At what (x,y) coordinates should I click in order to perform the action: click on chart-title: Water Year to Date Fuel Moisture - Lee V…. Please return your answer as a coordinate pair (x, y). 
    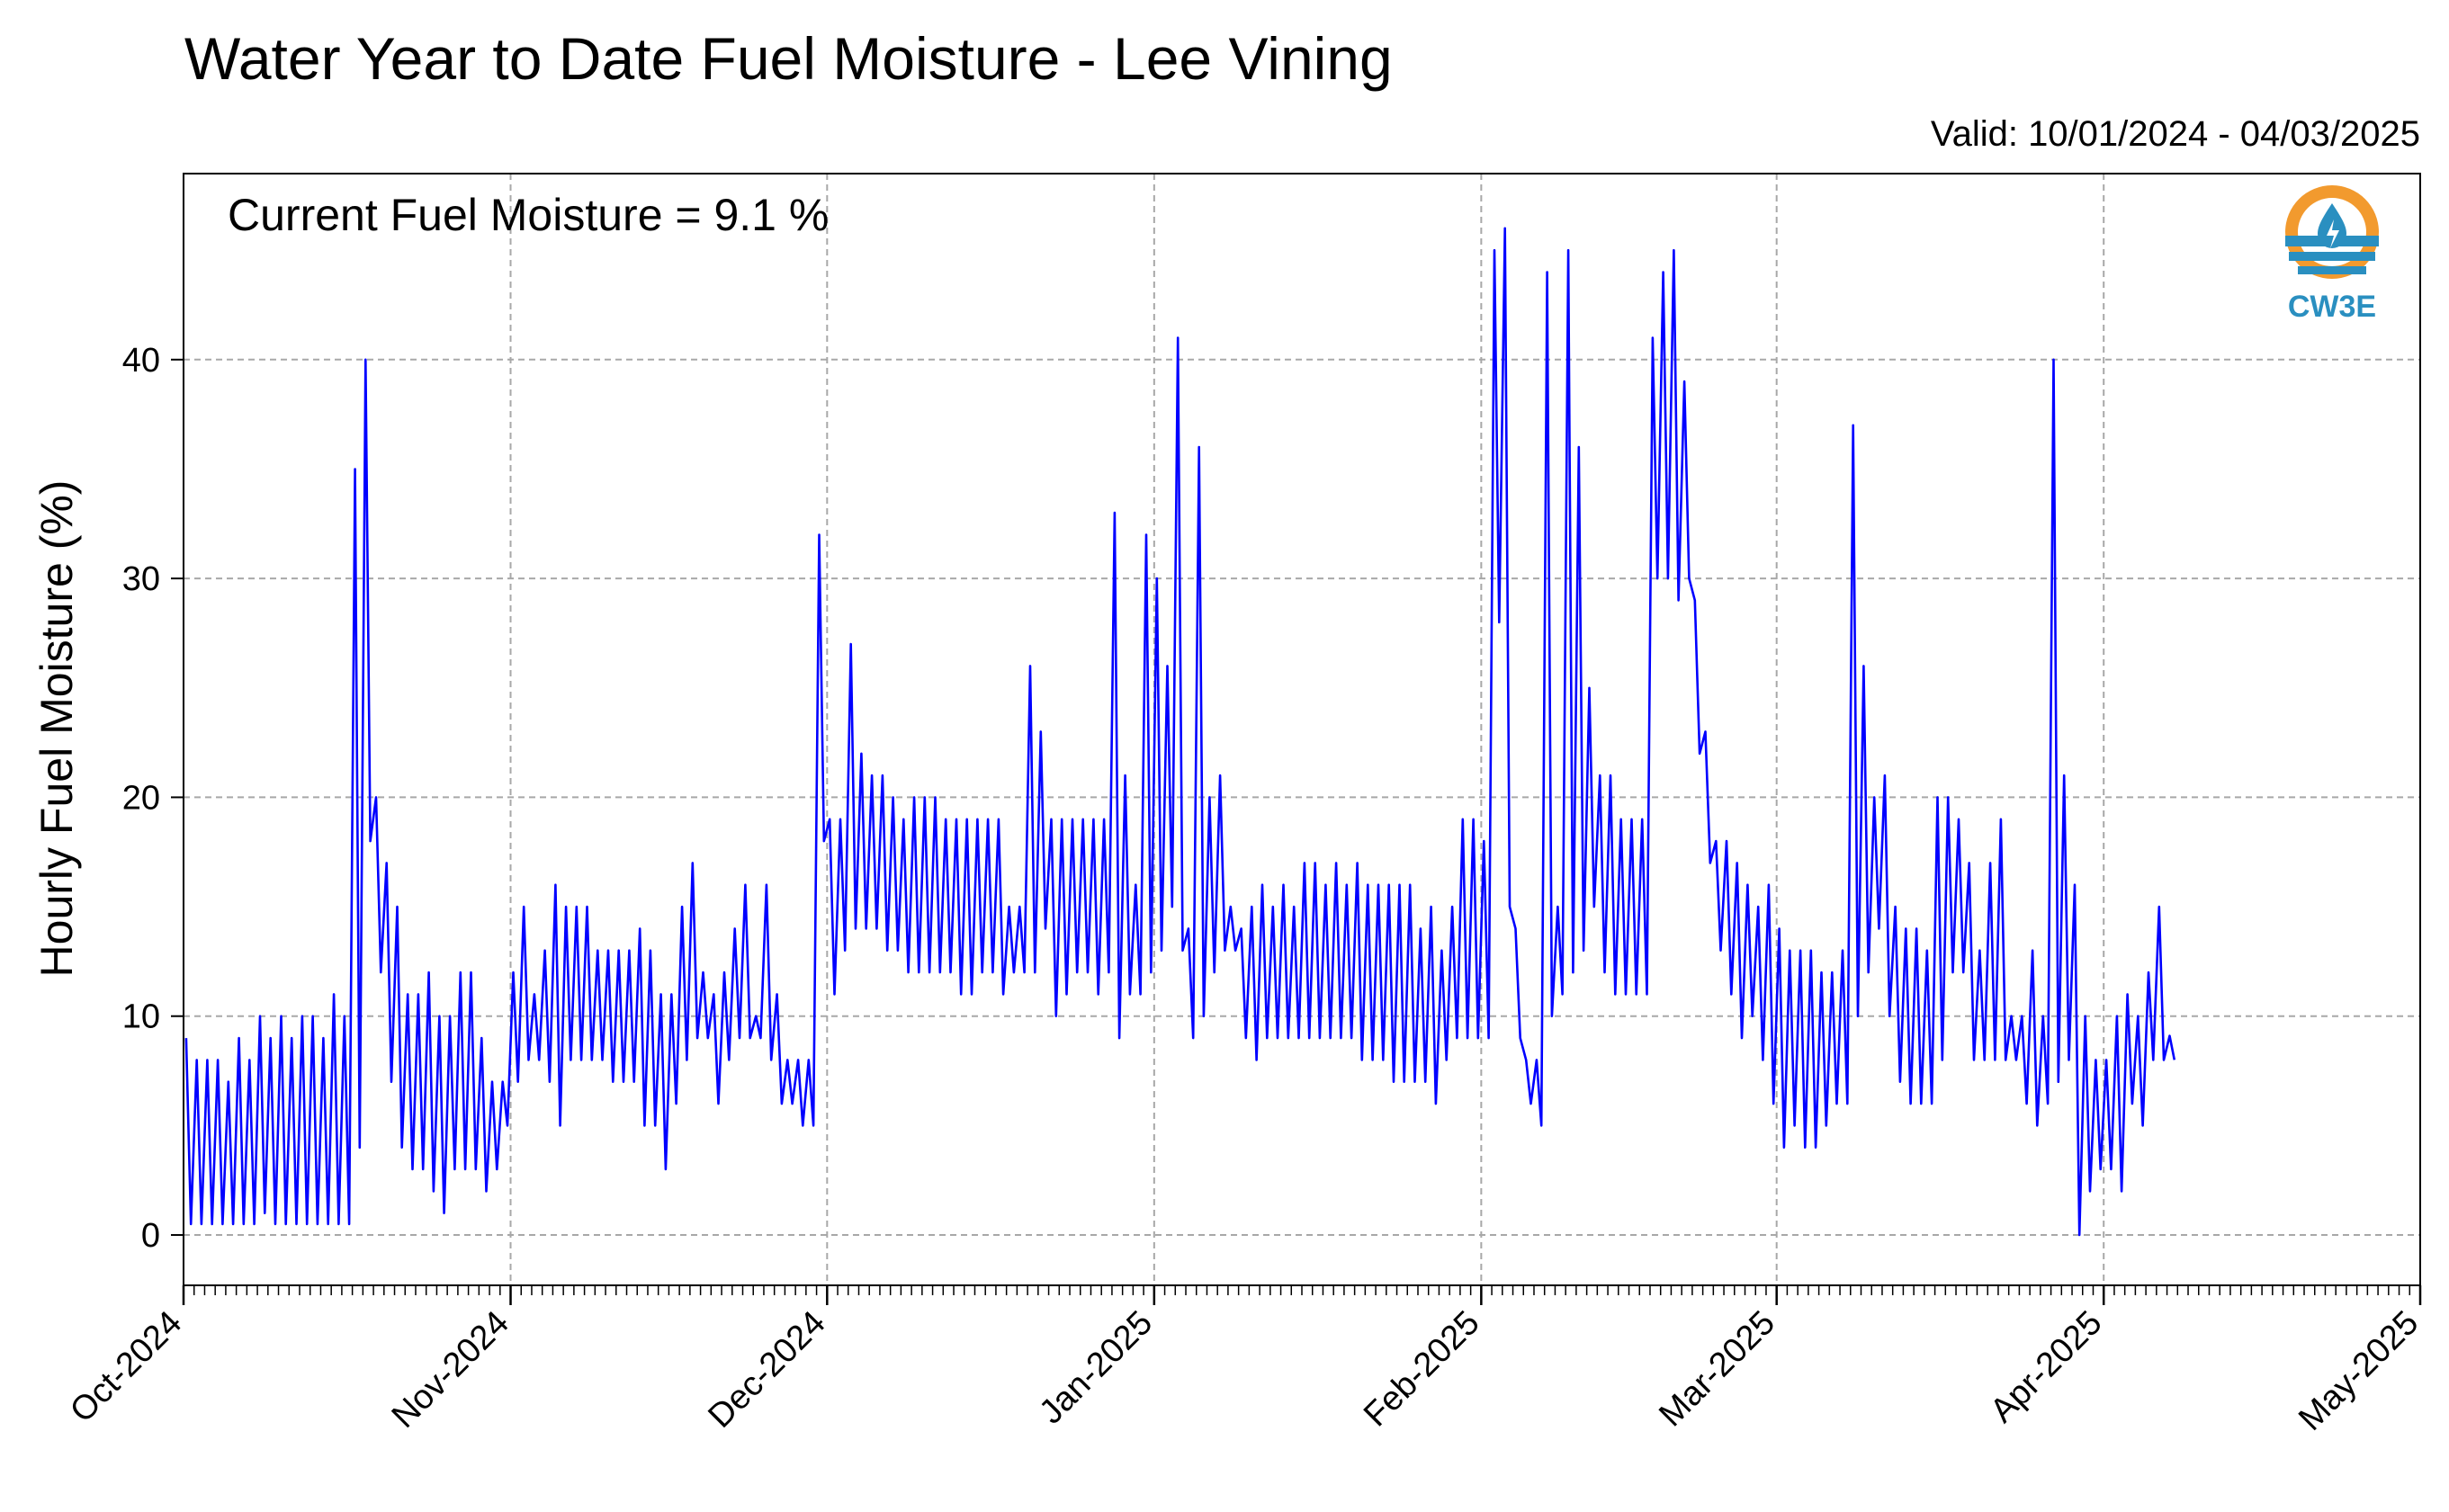
    Looking at the image, I should click on (788, 59).